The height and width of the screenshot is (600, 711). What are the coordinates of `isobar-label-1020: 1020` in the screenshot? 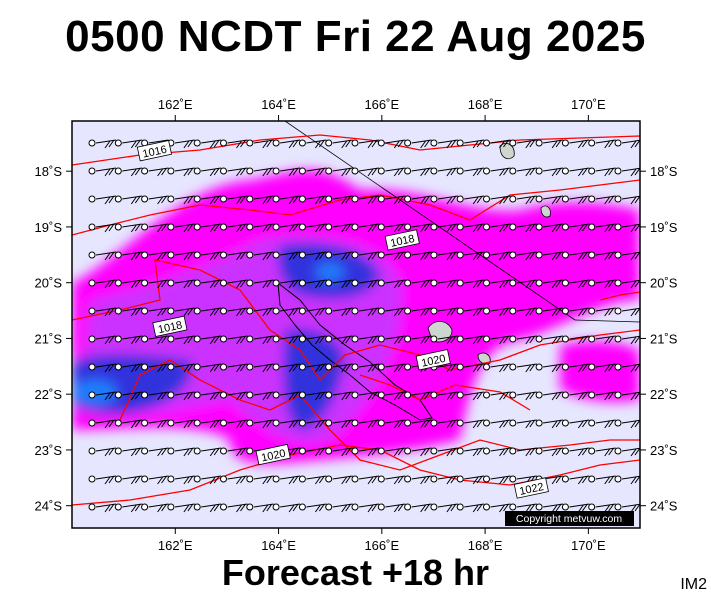 It's located at (273, 454).